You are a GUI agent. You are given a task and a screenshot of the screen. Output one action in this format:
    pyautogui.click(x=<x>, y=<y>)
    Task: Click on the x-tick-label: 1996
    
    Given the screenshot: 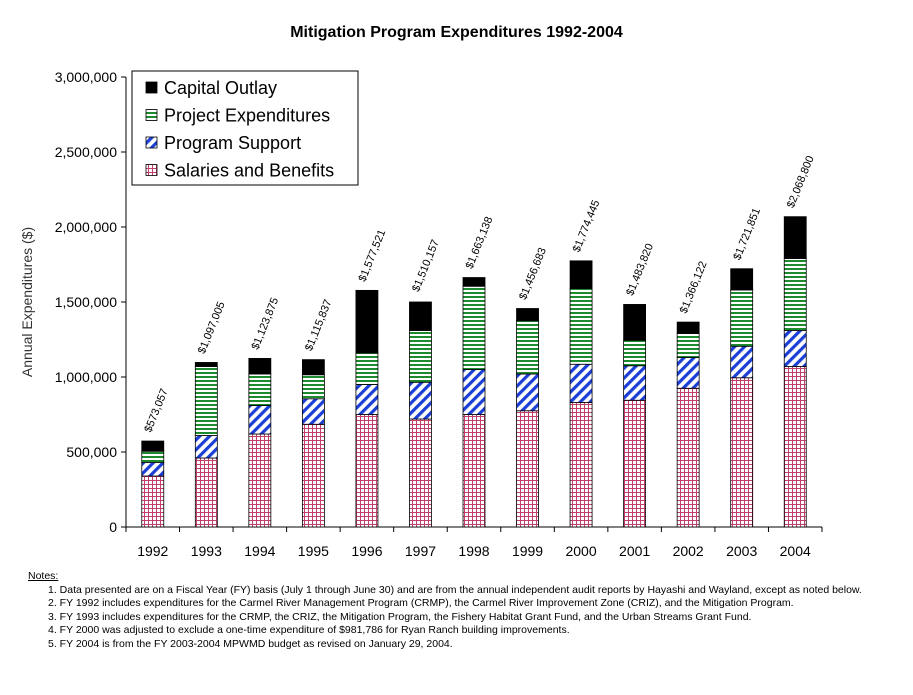 What is the action you would take?
    pyautogui.click(x=366, y=551)
    